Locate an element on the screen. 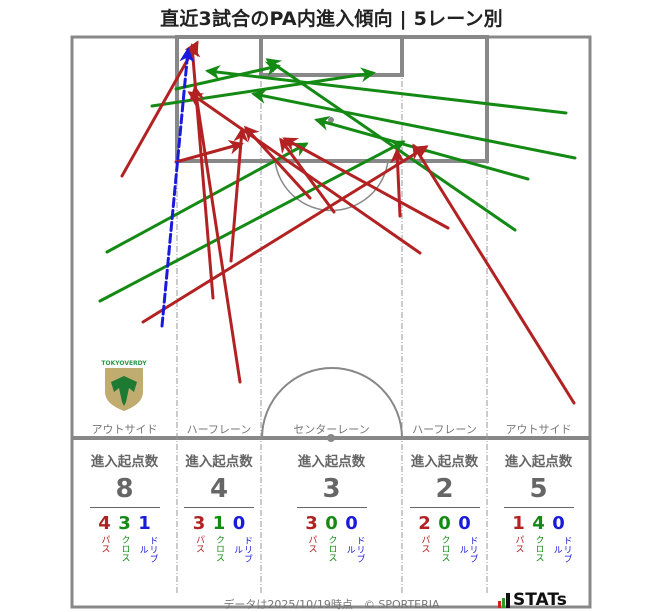  lane-stats-center: 進入起点数 3 3 パス 0 クロス 0 ドリブル is located at coordinates (331, 506).